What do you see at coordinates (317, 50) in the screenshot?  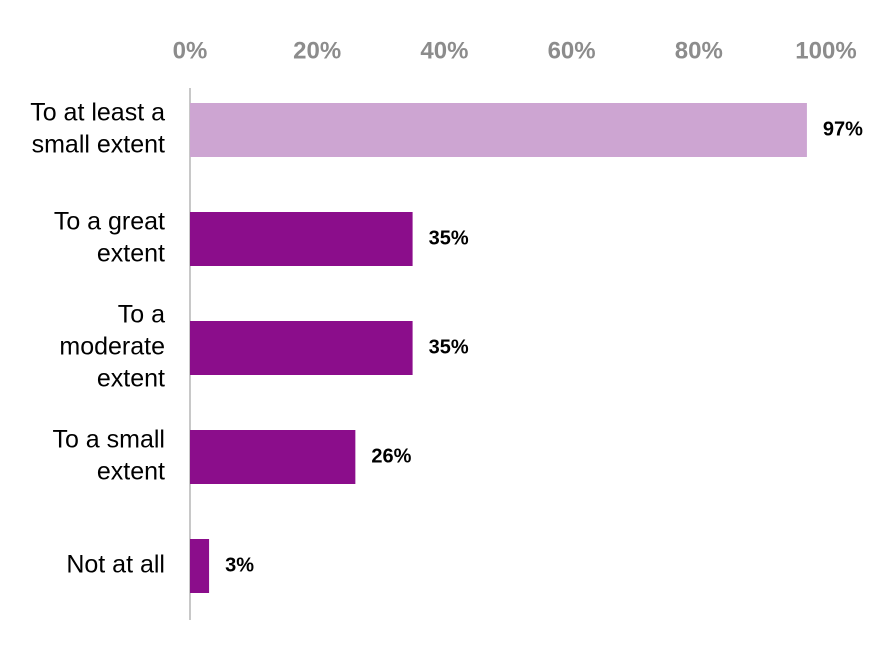 I see `x-tick-label: 20%` at bounding box center [317, 50].